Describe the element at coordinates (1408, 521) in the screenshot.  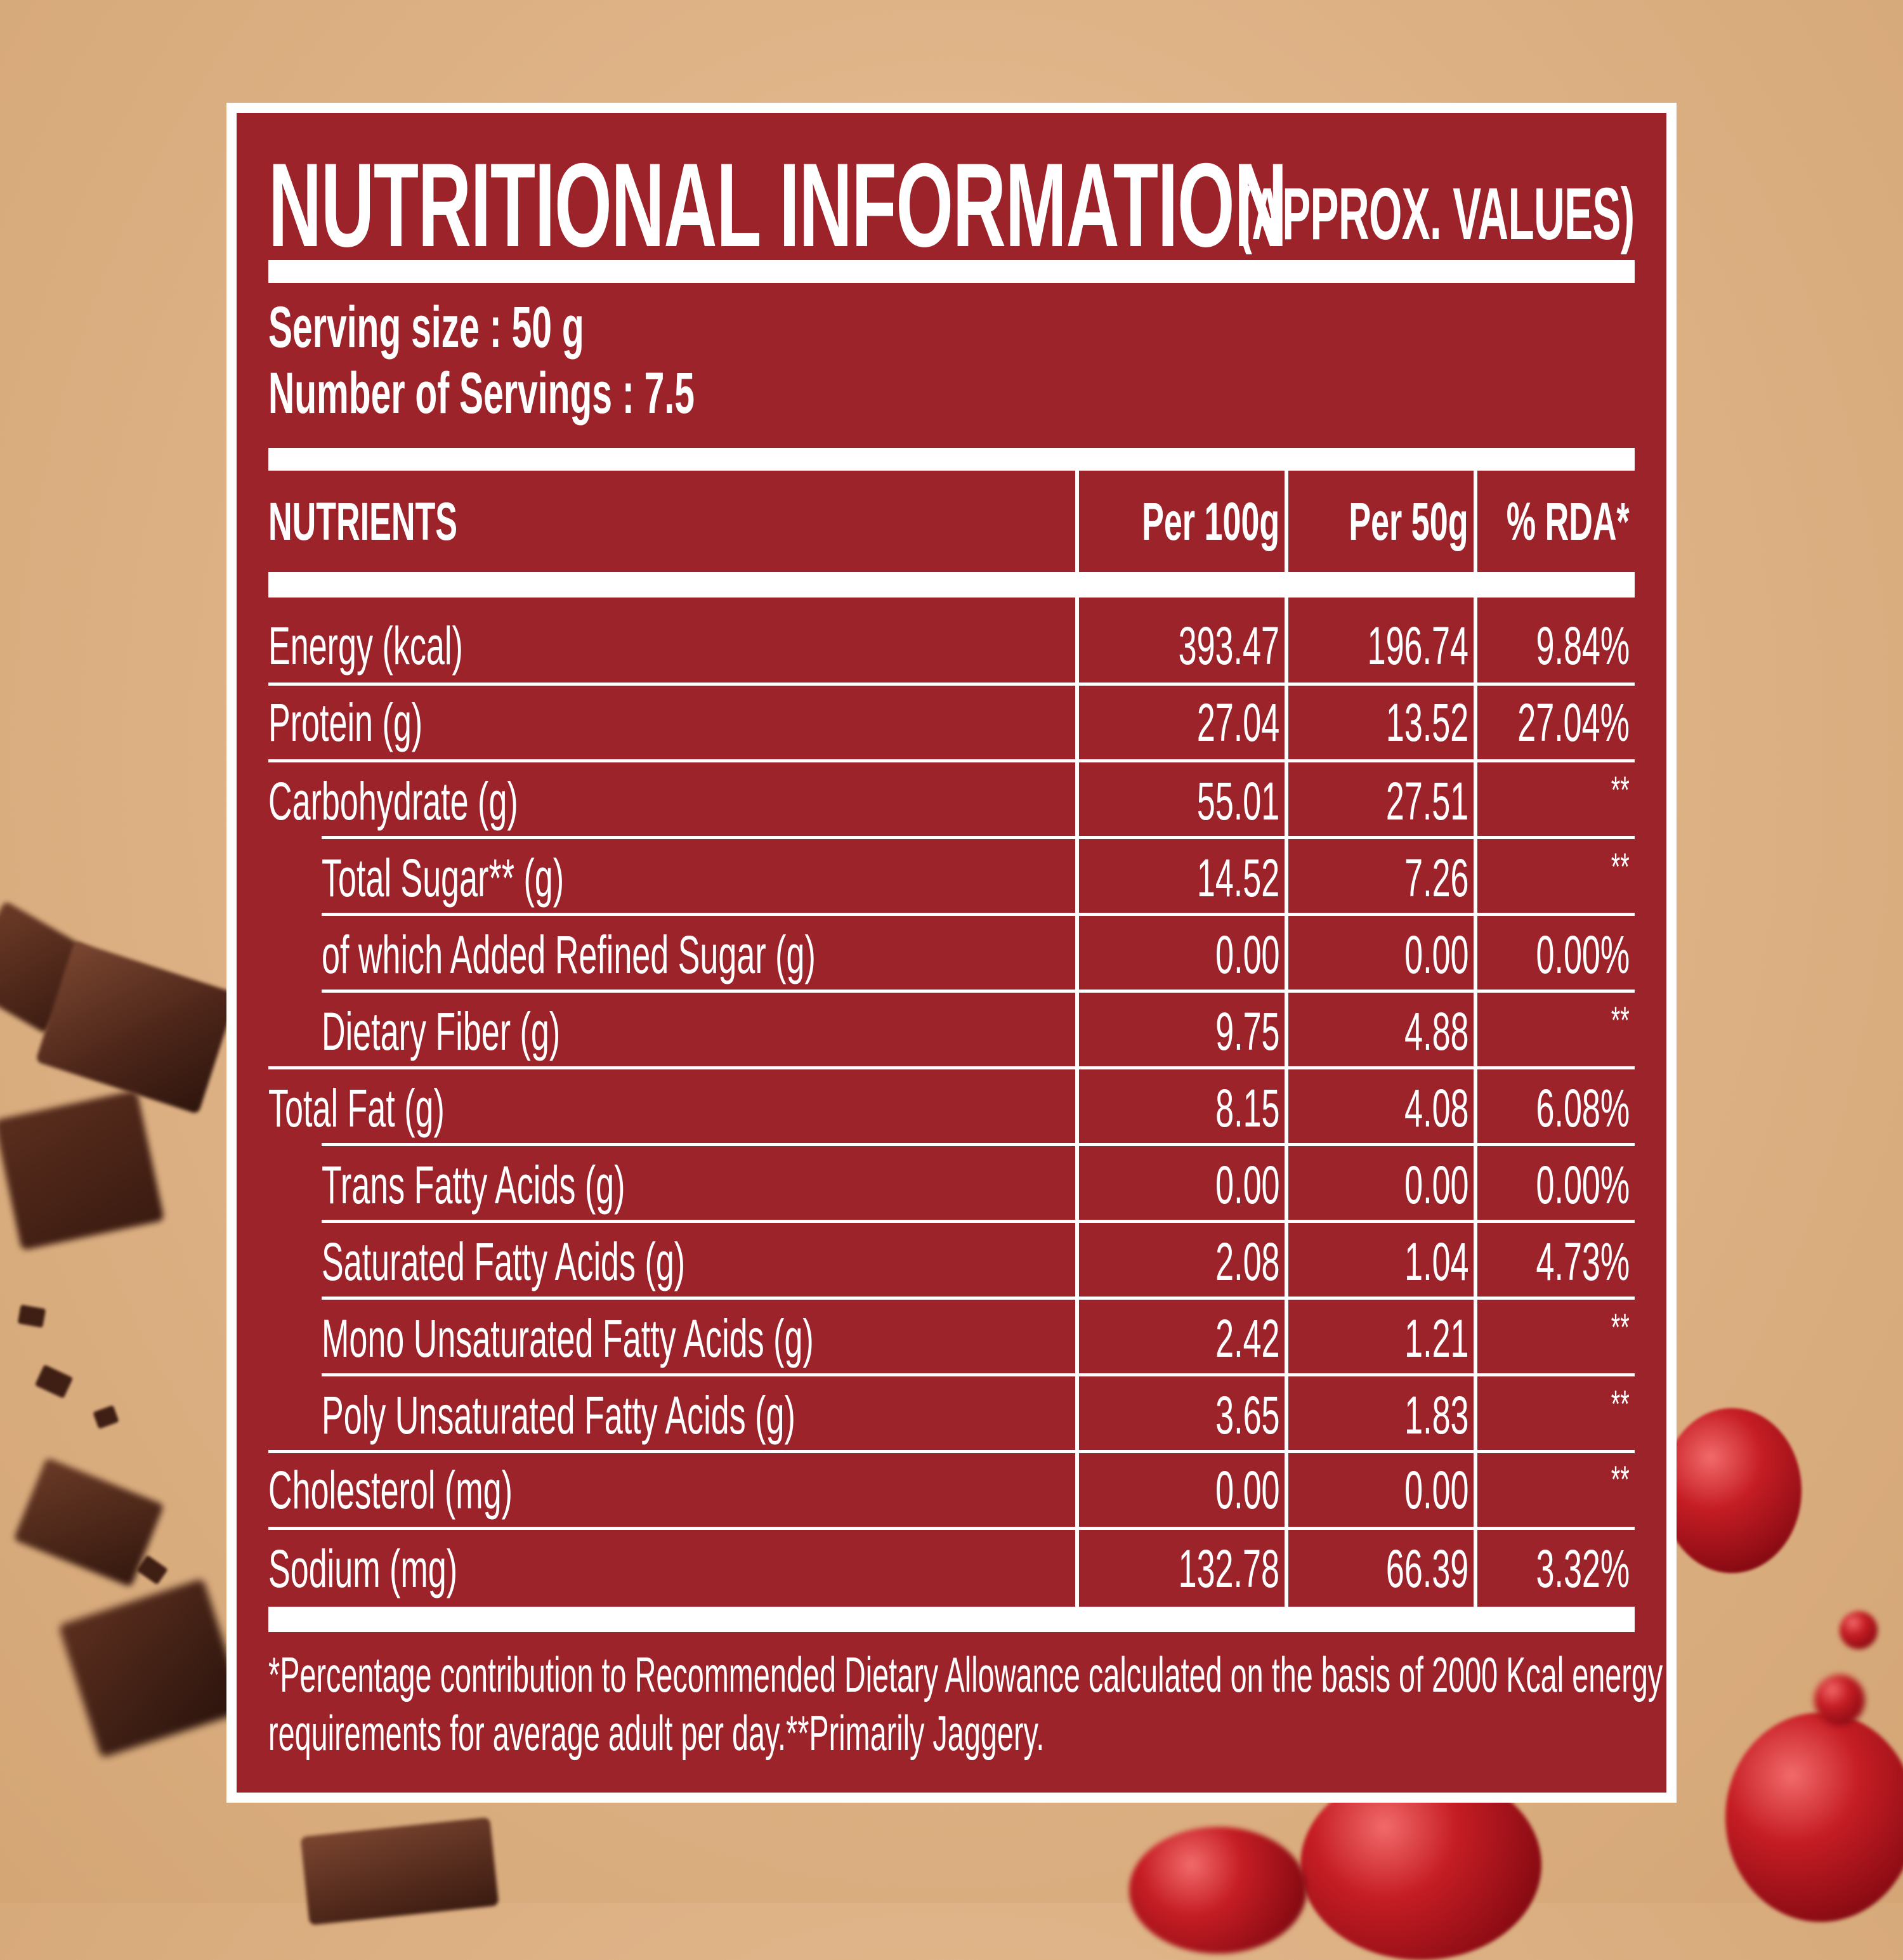
I see `header-per50: Per 50g` at that location.